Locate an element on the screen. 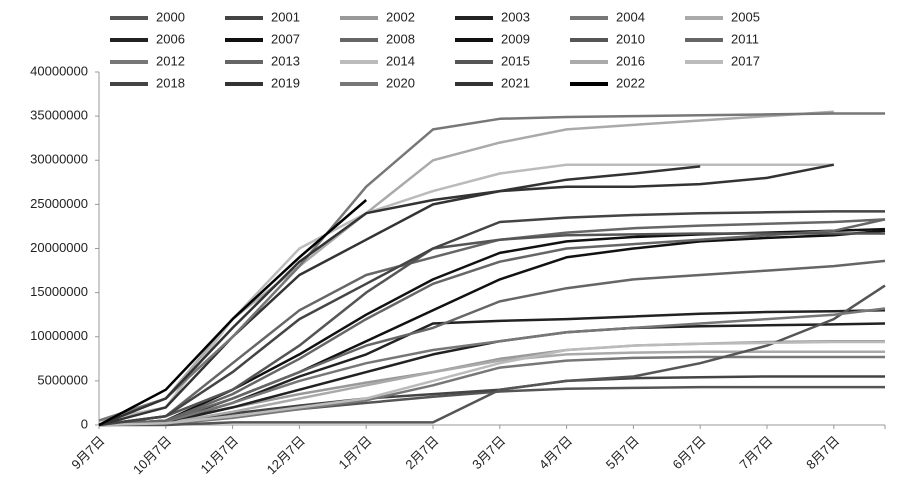 This screenshot has width=900, height=504. x-tick-label: 1月7日 is located at coordinates (355, 452).